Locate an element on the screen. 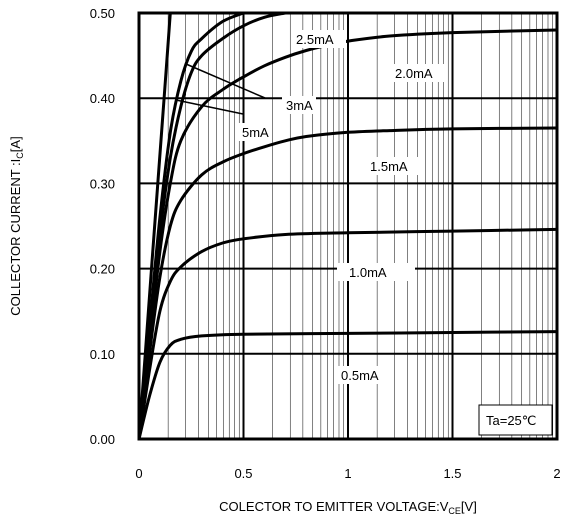 The height and width of the screenshot is (518, 565). y-tick-label: 0.30 is located at coordinates (102, 183).